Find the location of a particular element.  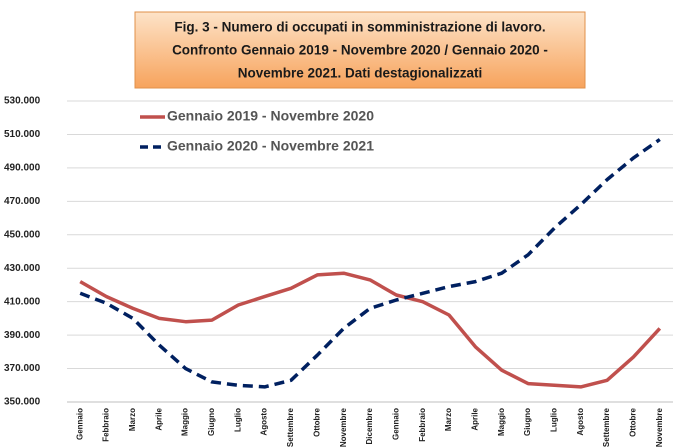

y-tick-label: 350.000 is located at coordinates (22, 402).